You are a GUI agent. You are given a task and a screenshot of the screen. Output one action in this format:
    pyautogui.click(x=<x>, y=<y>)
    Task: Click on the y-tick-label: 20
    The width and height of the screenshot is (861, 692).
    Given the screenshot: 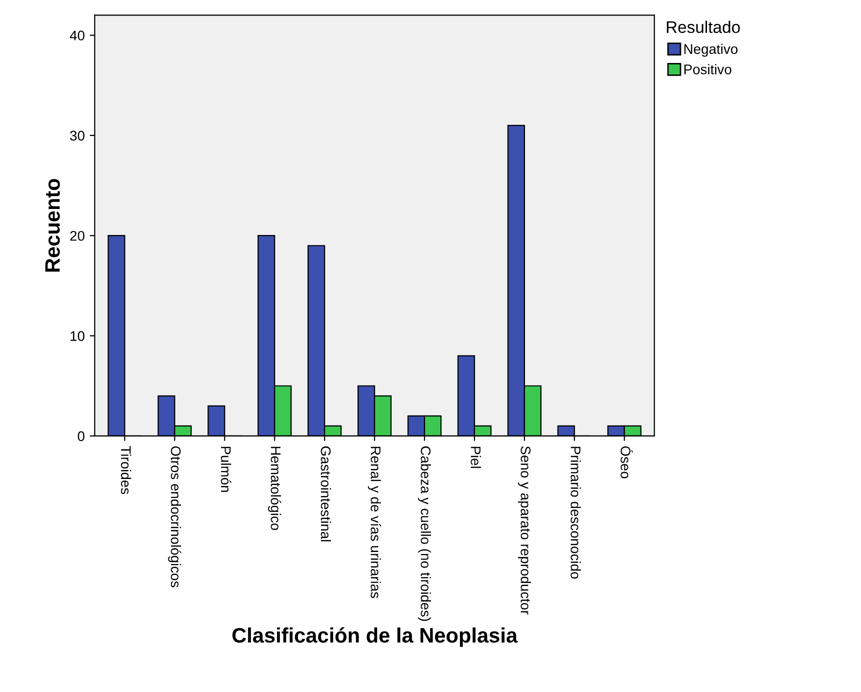 What is the action you would take?
    pyautogui.click(x=77, y=235)
    